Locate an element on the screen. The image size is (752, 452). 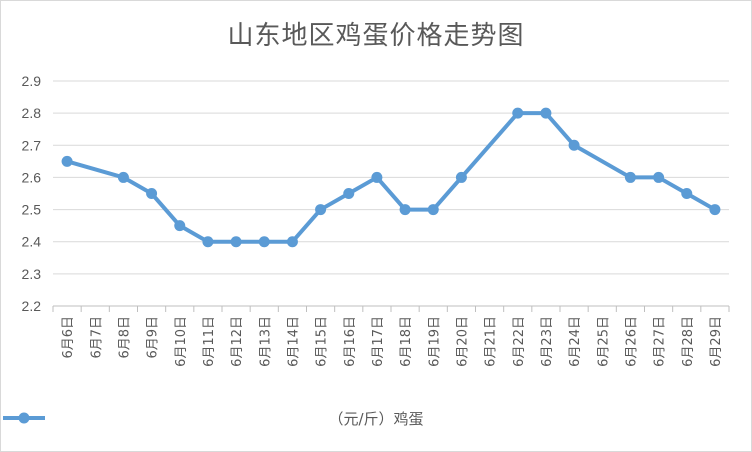
y-tick-label: 2.9 is located at coordinates (32, 81).